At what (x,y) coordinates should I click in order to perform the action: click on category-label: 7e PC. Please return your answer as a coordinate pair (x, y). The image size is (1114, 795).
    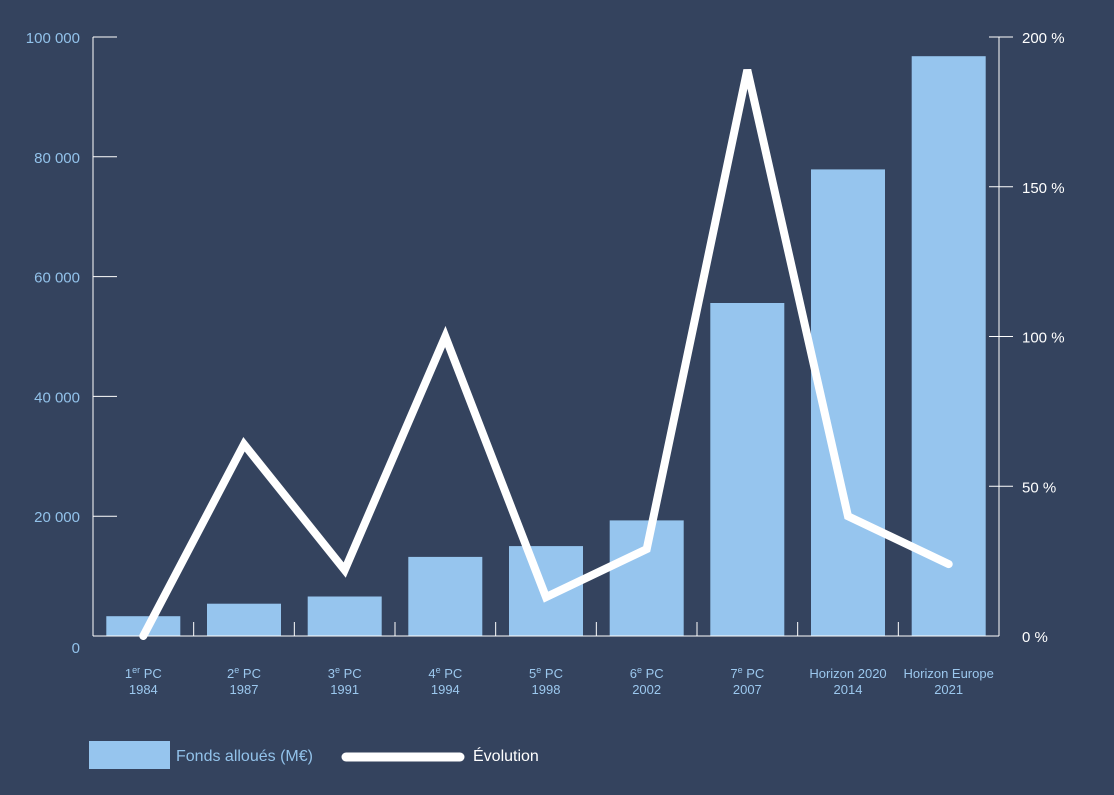
    Looking at the image, I should click on (747, 673).